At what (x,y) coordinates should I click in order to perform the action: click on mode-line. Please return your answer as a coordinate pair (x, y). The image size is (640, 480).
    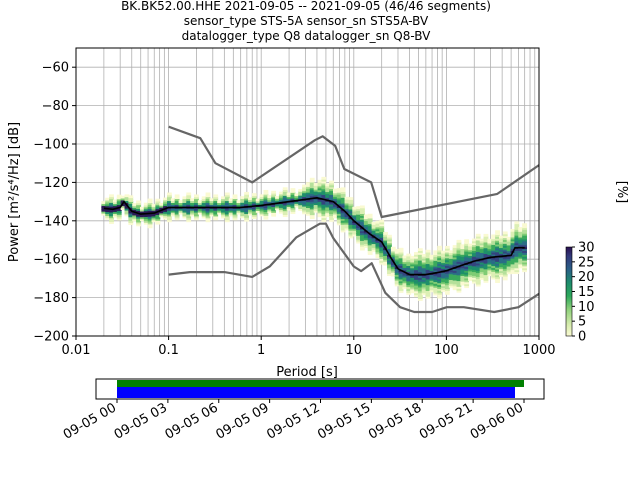
    Looking at the image, I should click on (314, 236).